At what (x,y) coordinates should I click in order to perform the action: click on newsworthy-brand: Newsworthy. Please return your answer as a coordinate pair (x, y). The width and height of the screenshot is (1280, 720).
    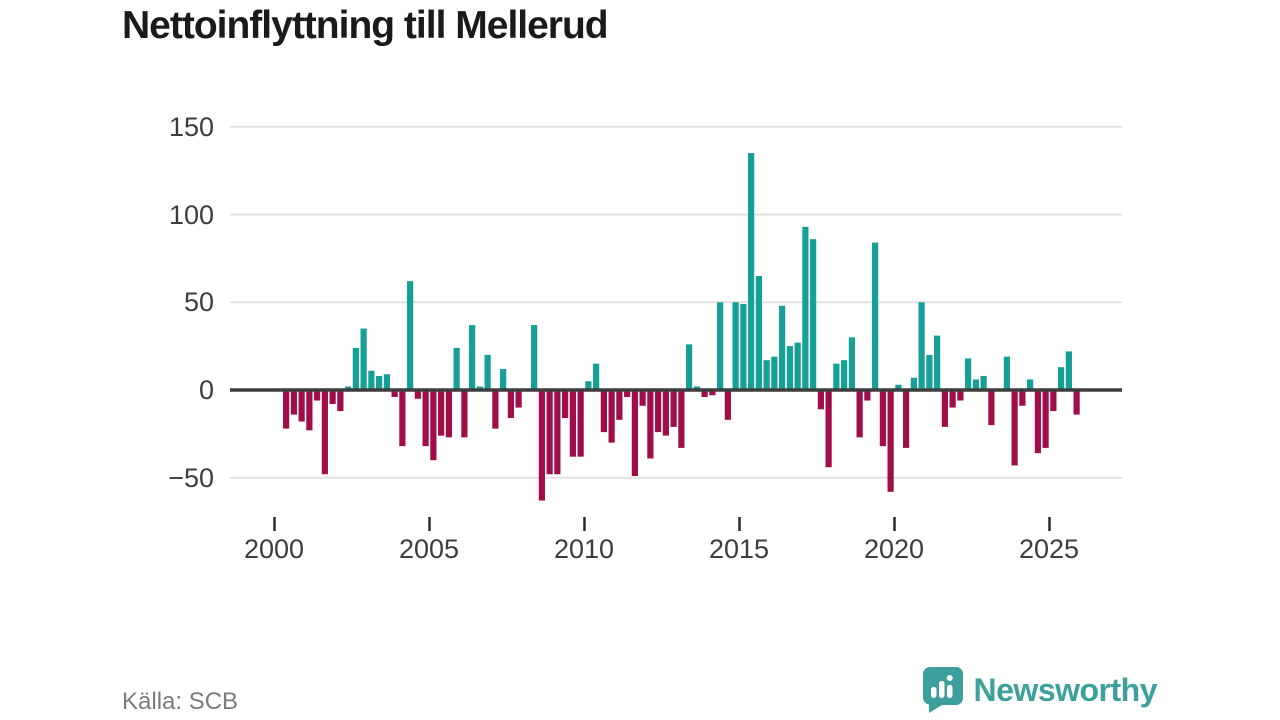
    Looking at the image, I should click on (1040, 690).